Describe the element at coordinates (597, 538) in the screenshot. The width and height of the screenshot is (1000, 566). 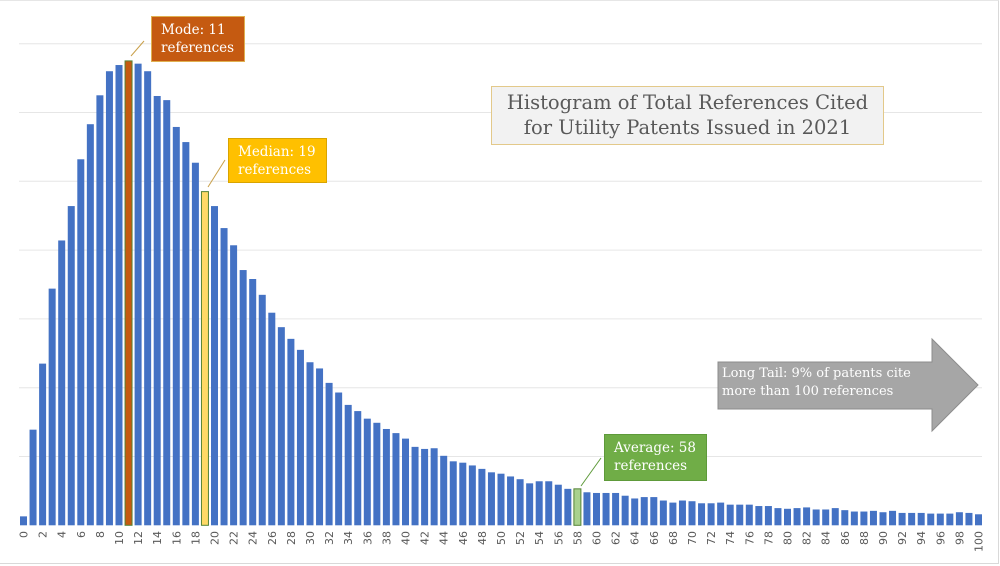
I see `x-tick-label: 60` at that location.